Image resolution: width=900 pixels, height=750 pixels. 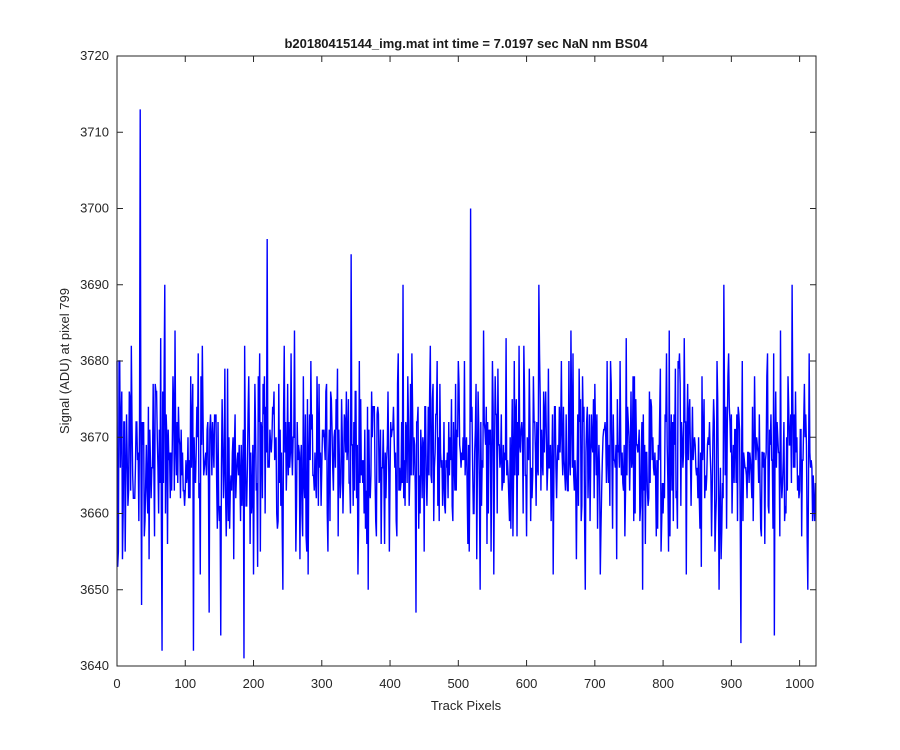 What do you see at coordinates (116, 683) in the screenshot?
I see `x-tick-label: 0` at bounding box center [116, 683].